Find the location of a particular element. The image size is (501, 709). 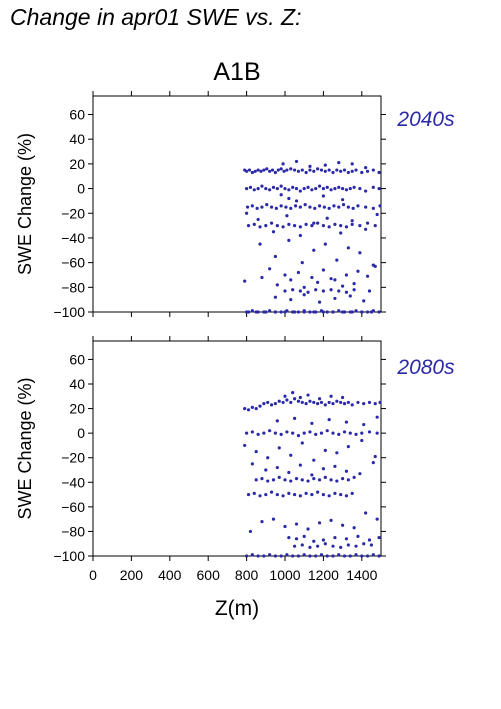

panel-label: 2040s is located at coordinates (425, 119).